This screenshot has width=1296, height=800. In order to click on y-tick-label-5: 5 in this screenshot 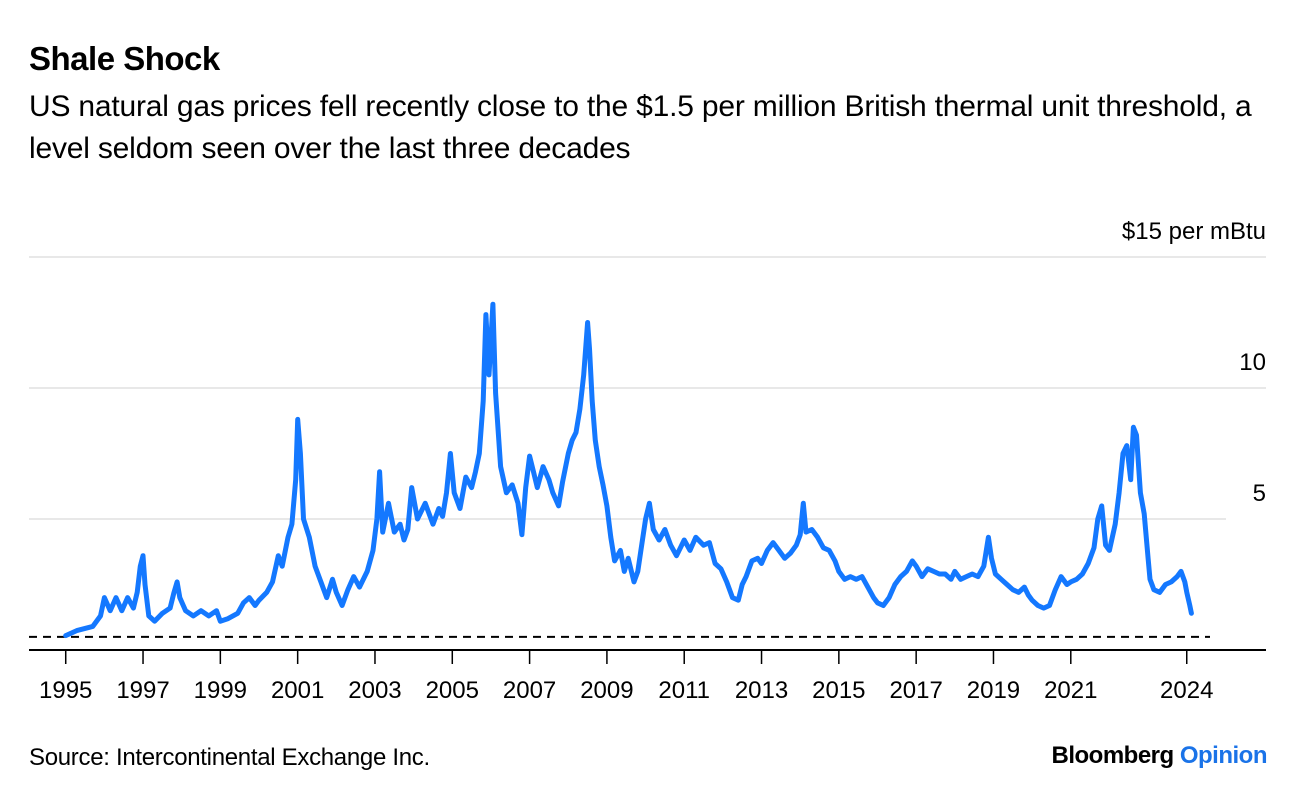, I will do `click(1259, 493)`.